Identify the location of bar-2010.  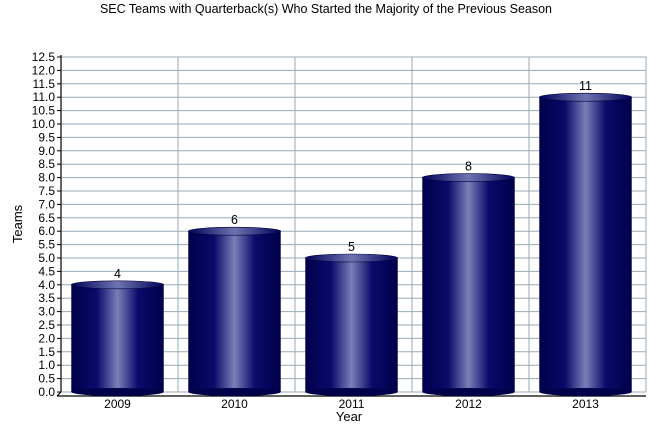
(234, 311).